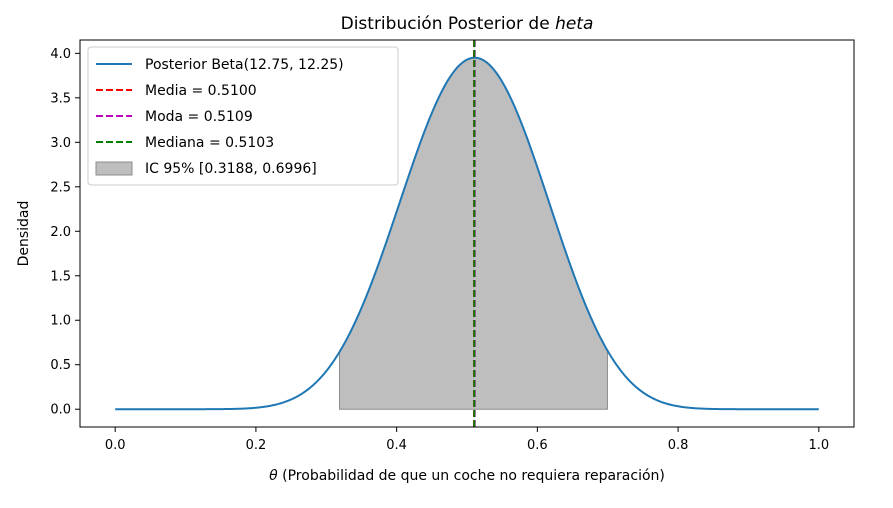 The height and width of the screenshot is (508, 893). I want to click on legend-label: Posterior Beta(12.75, 12.25), so click(244, 65).